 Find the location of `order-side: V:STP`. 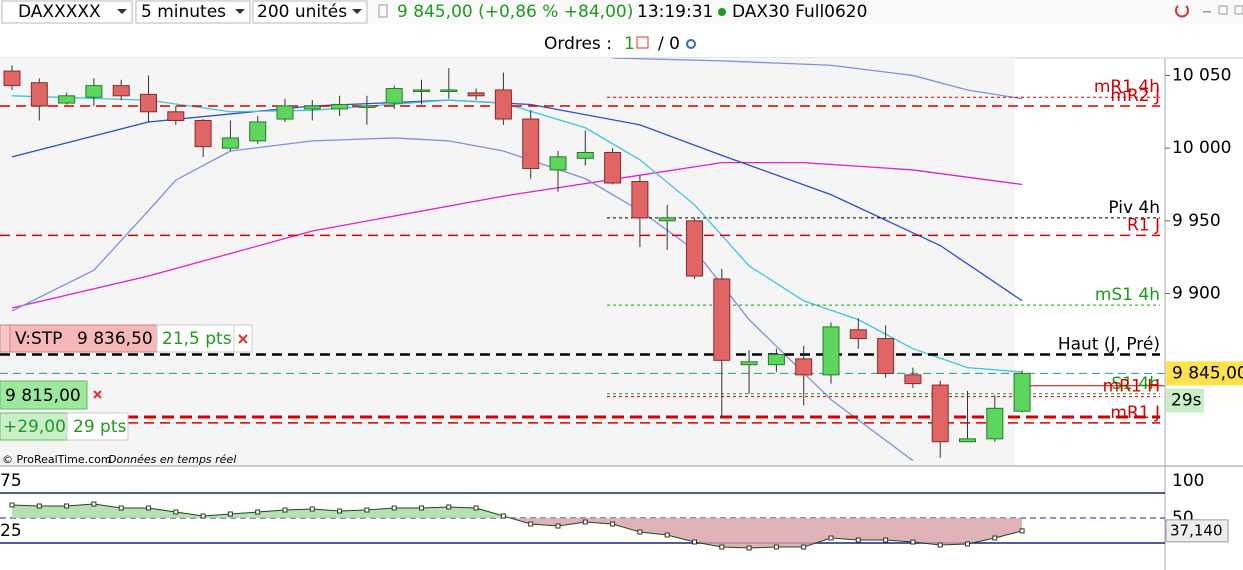

order-side: V:STP is located at coordinates (38, 339).